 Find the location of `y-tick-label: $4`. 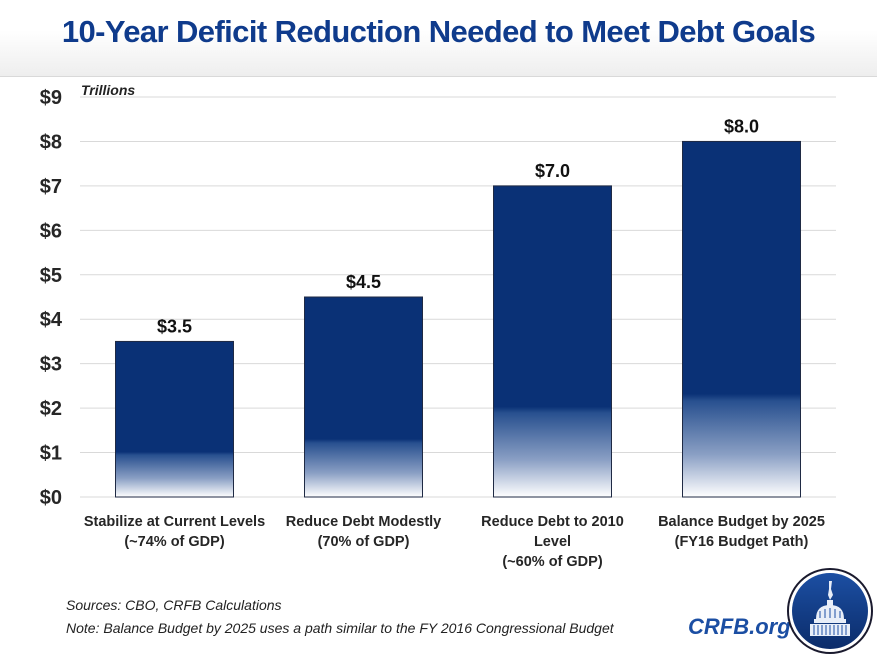

y-tick-label: $4 is located at coordinates (51, 320).